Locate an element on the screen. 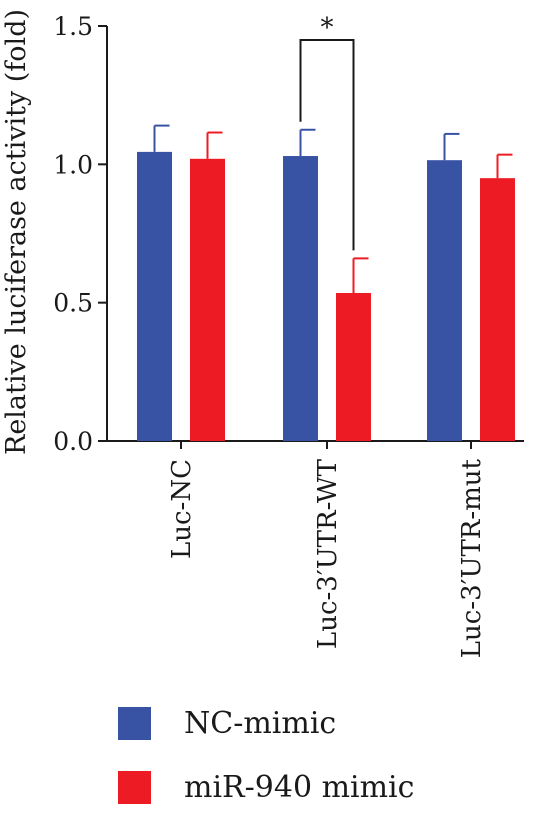 The width and height of the screenshot is (536, 833). error-bars is located at coordinates (333, 208).